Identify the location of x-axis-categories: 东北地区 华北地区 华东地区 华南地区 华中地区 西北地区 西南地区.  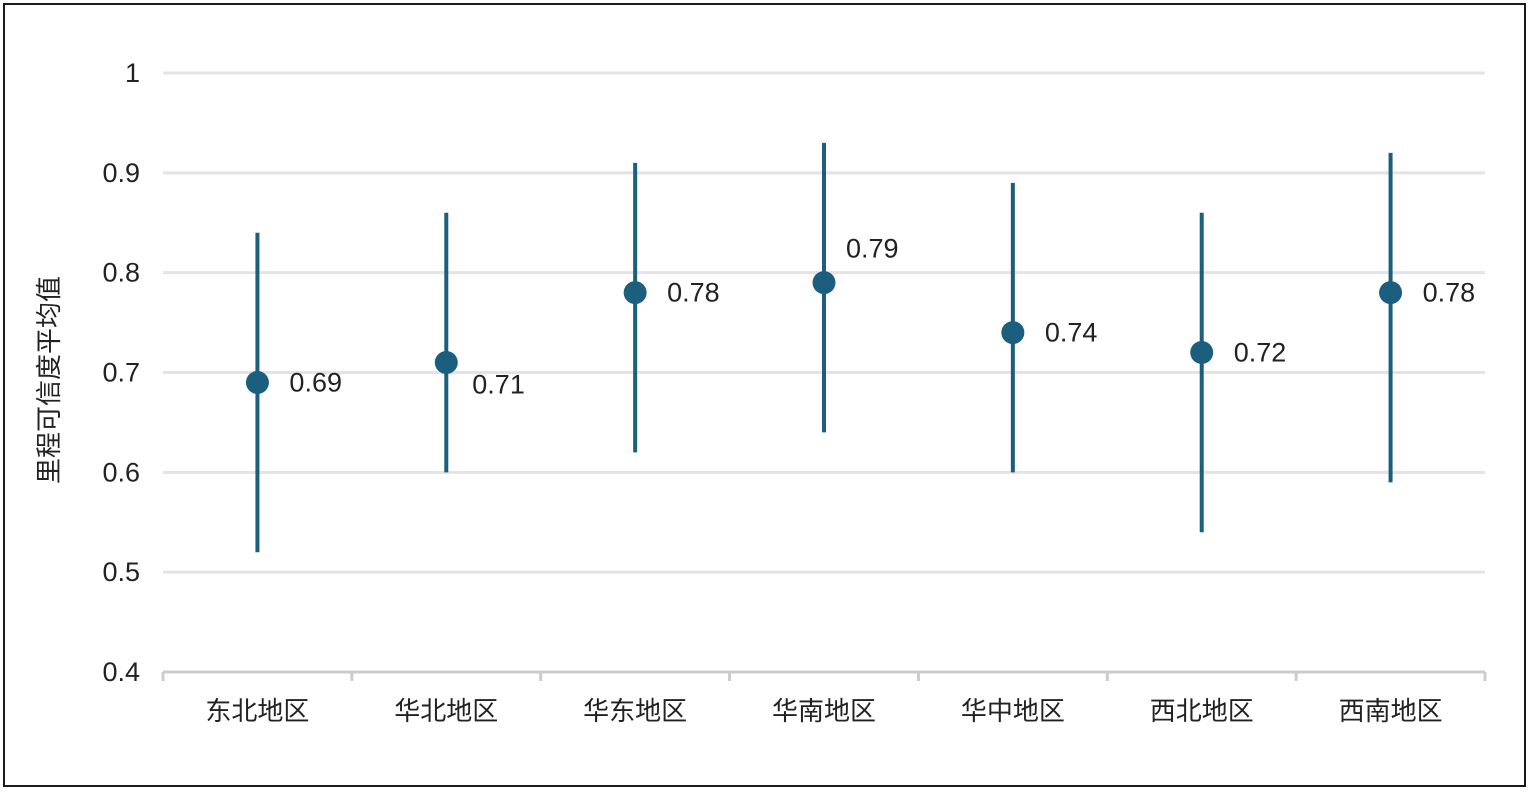
(823, 712).